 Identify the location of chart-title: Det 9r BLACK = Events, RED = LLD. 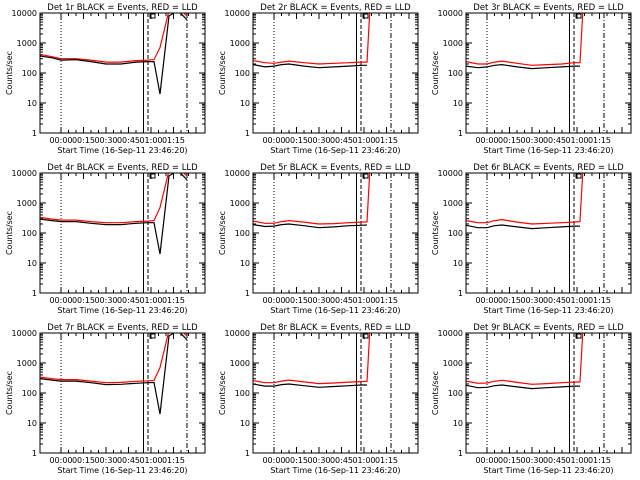
(548, 328).